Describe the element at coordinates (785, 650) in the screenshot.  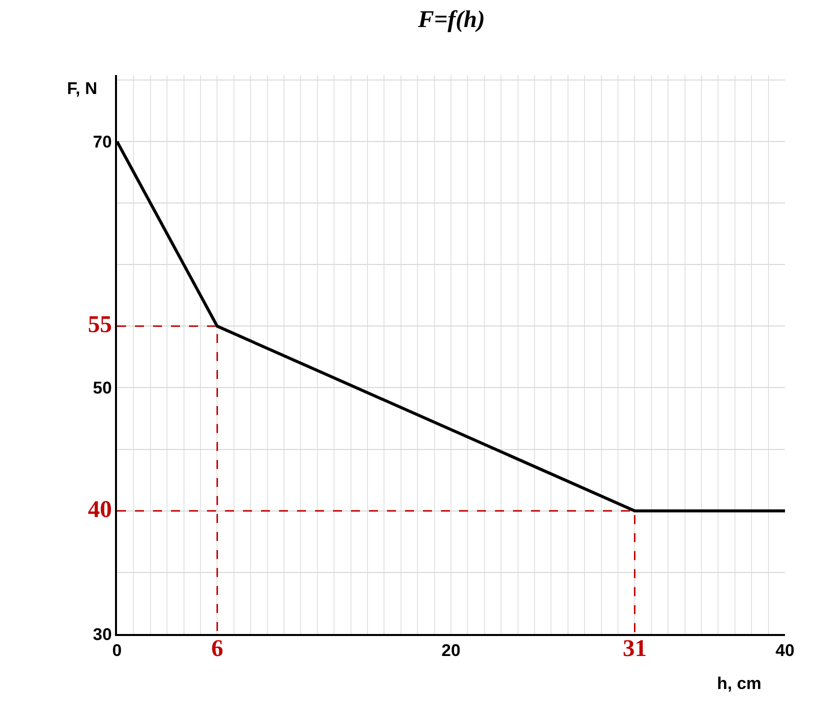
I see `x-tick-label: 40` at that location.